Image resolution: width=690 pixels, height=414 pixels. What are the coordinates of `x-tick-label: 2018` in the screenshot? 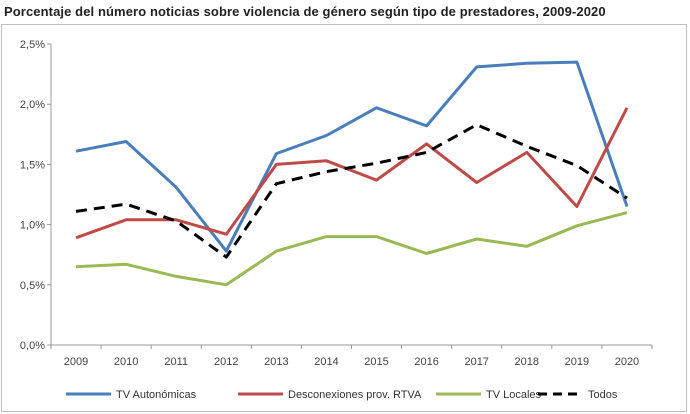 It's located at (527, 362).